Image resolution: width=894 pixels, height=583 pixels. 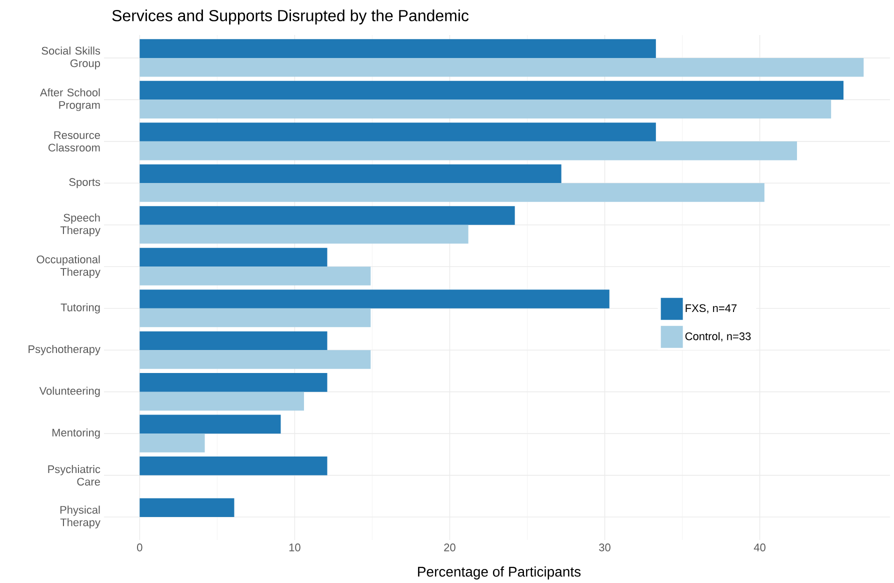 I want to click on x-tick-label: 20, so click(x=450, y=548).